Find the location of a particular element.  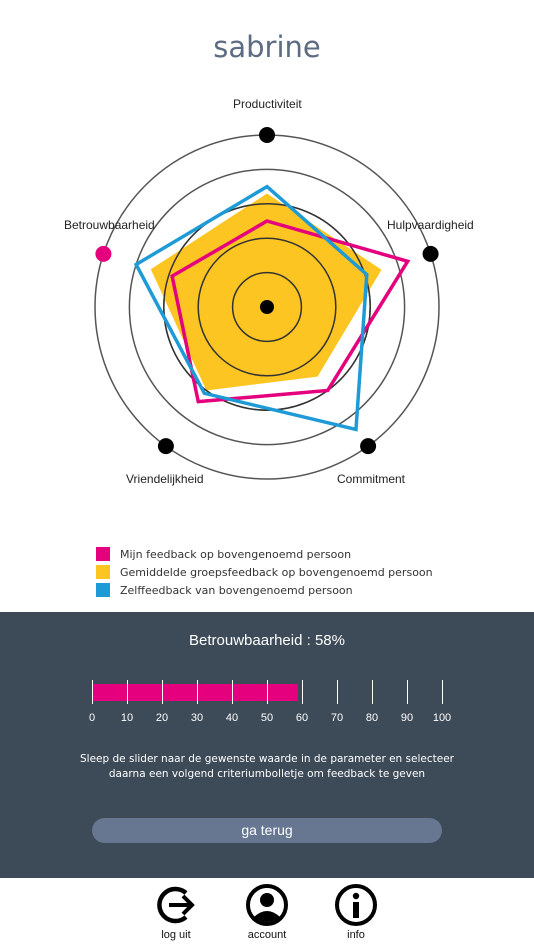

slider-tick-label: 0 is located at coordinates (92, 718).